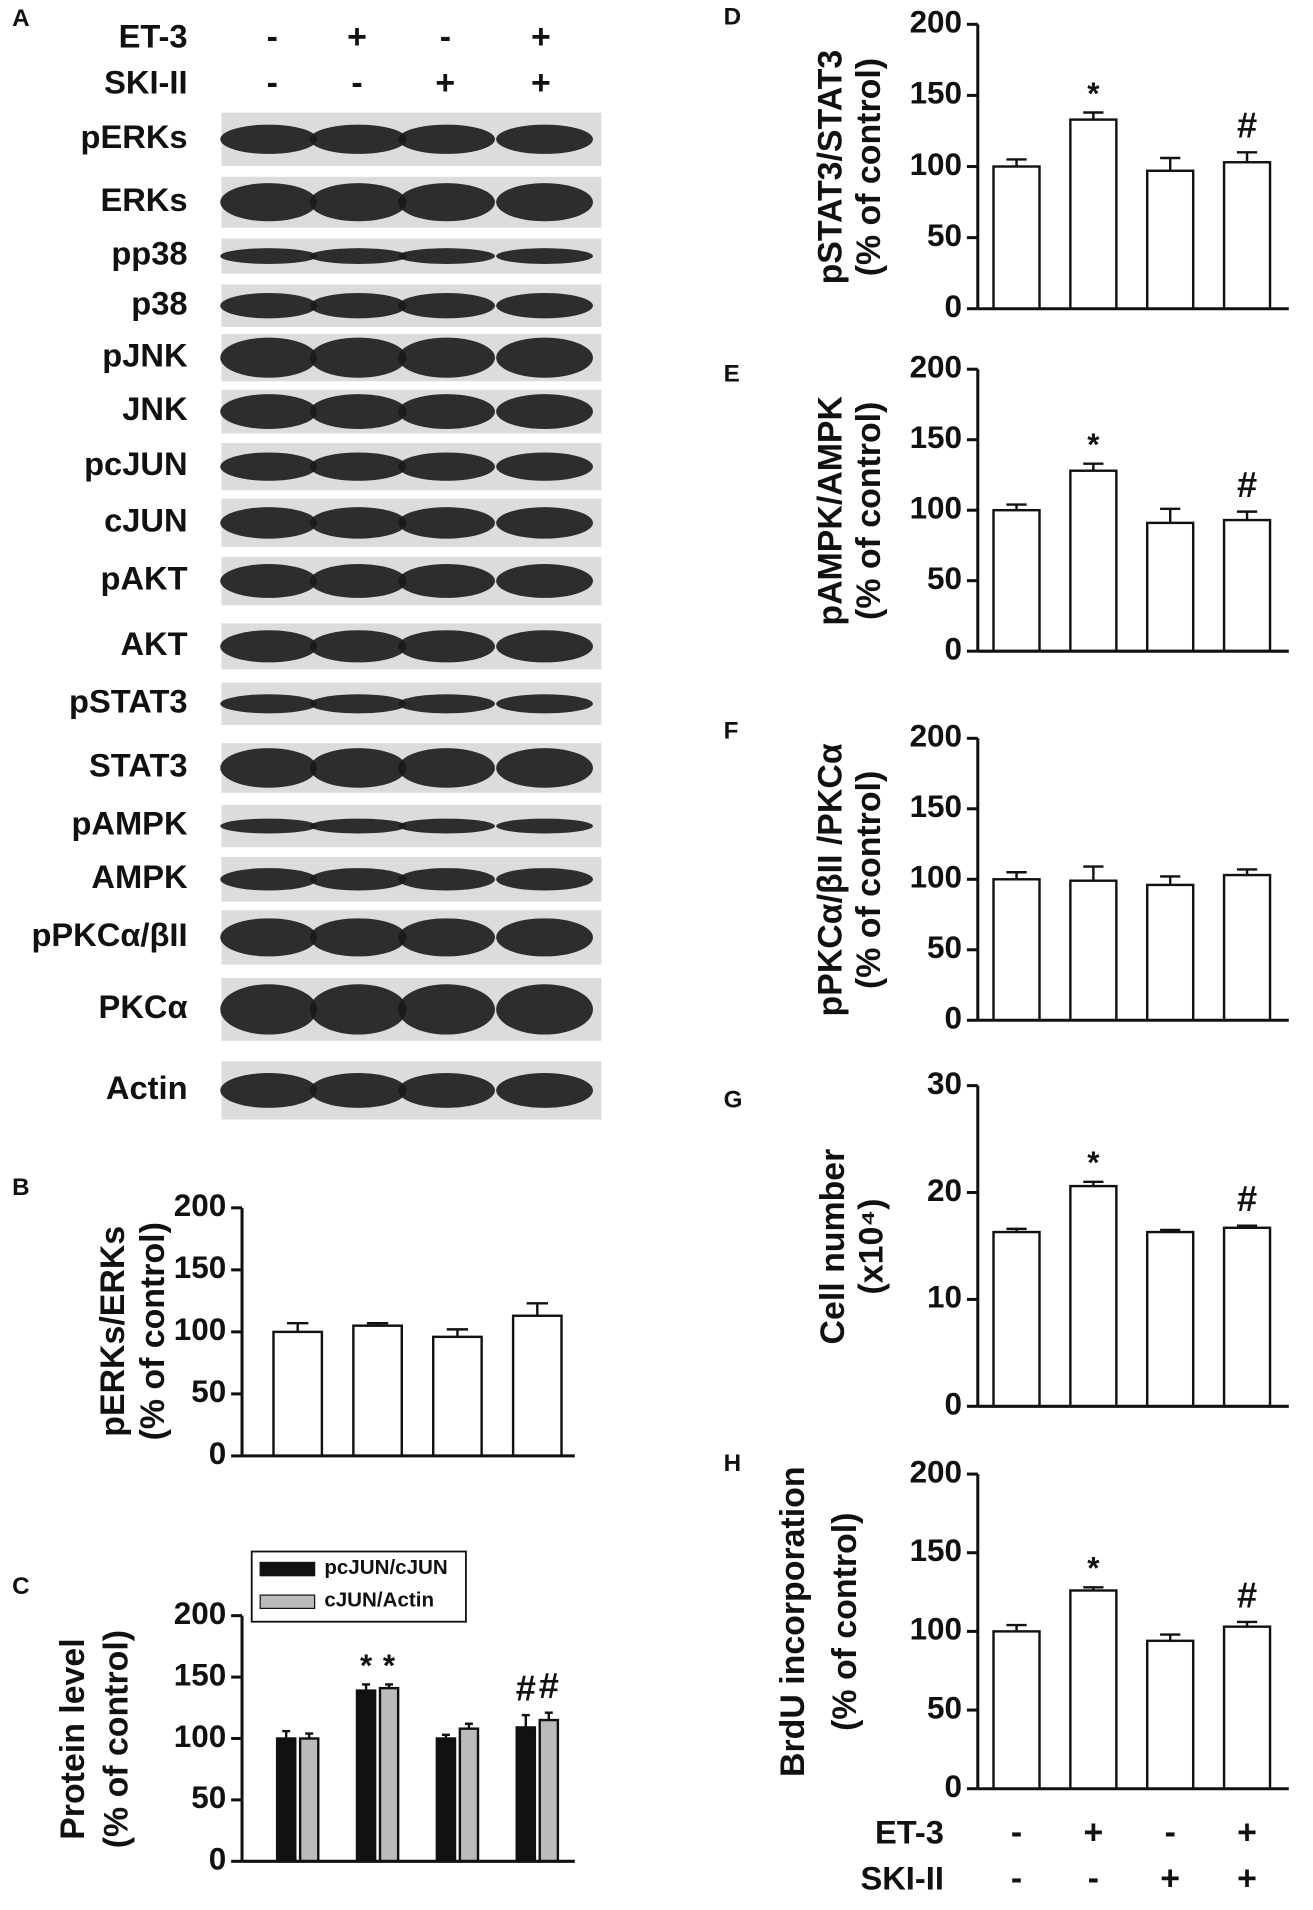 This screenshot has height=1910, width=1313. I want to click on blot-row-label: AMPK, so click(139, 876).